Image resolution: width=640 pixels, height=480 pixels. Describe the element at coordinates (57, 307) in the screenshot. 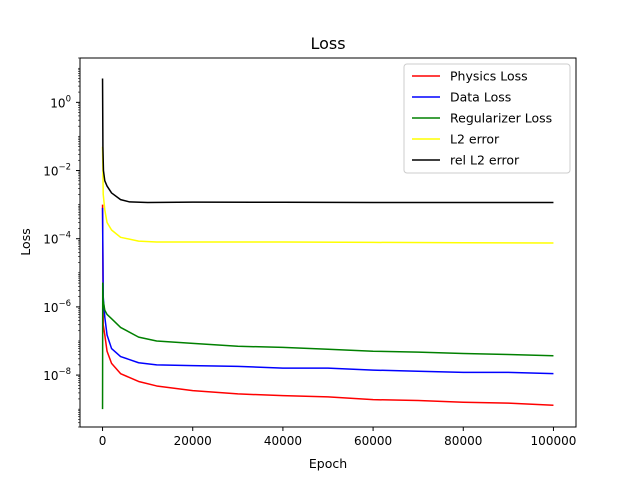

I see `y-tick-label: 10⁻⁶` at that location.